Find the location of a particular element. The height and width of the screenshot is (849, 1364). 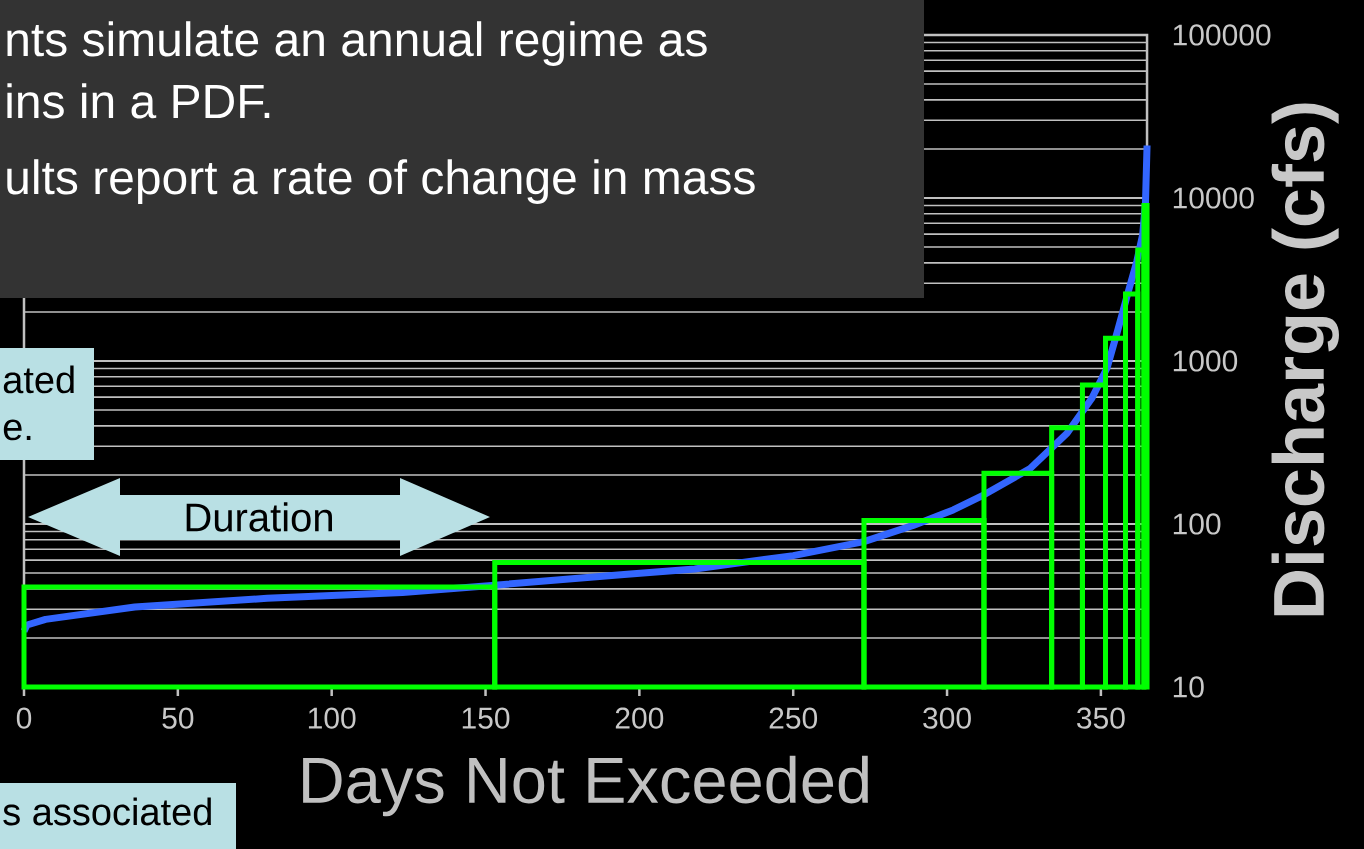

x-tick-label: 100 is located at coordinates (332, 718).